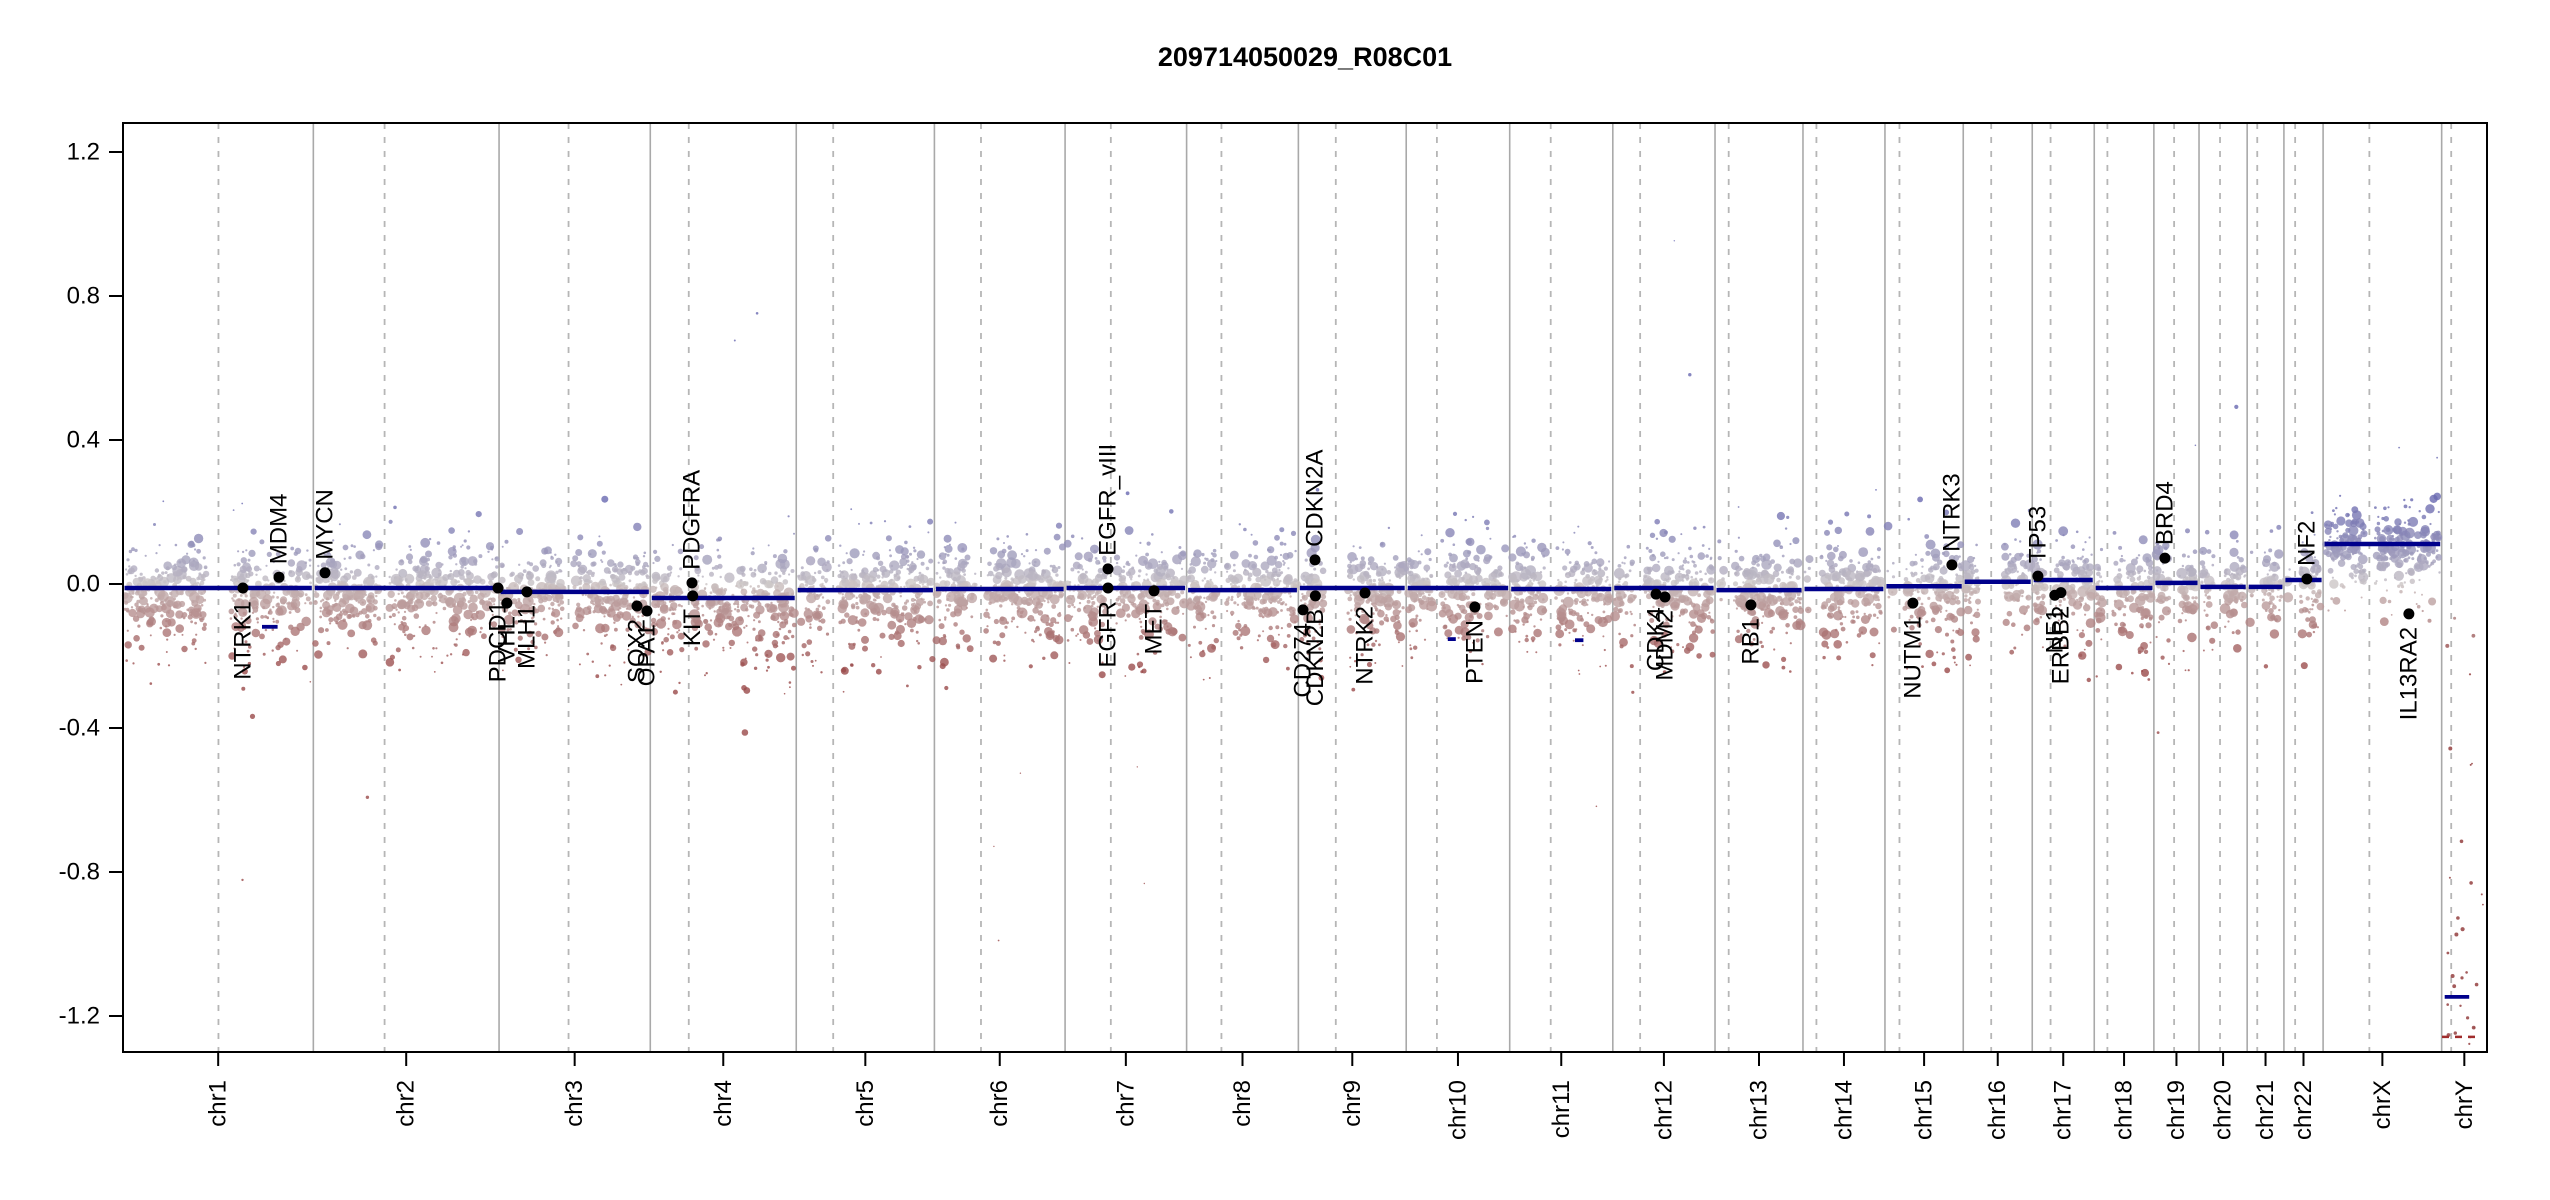 The height and width of the screenshot is (1200, 2550). What do you see at coordinates (2303, 1110) in the screenshot?
I see `x-tick-label-chr22: chr22` at bounding box center [2303, 1110].